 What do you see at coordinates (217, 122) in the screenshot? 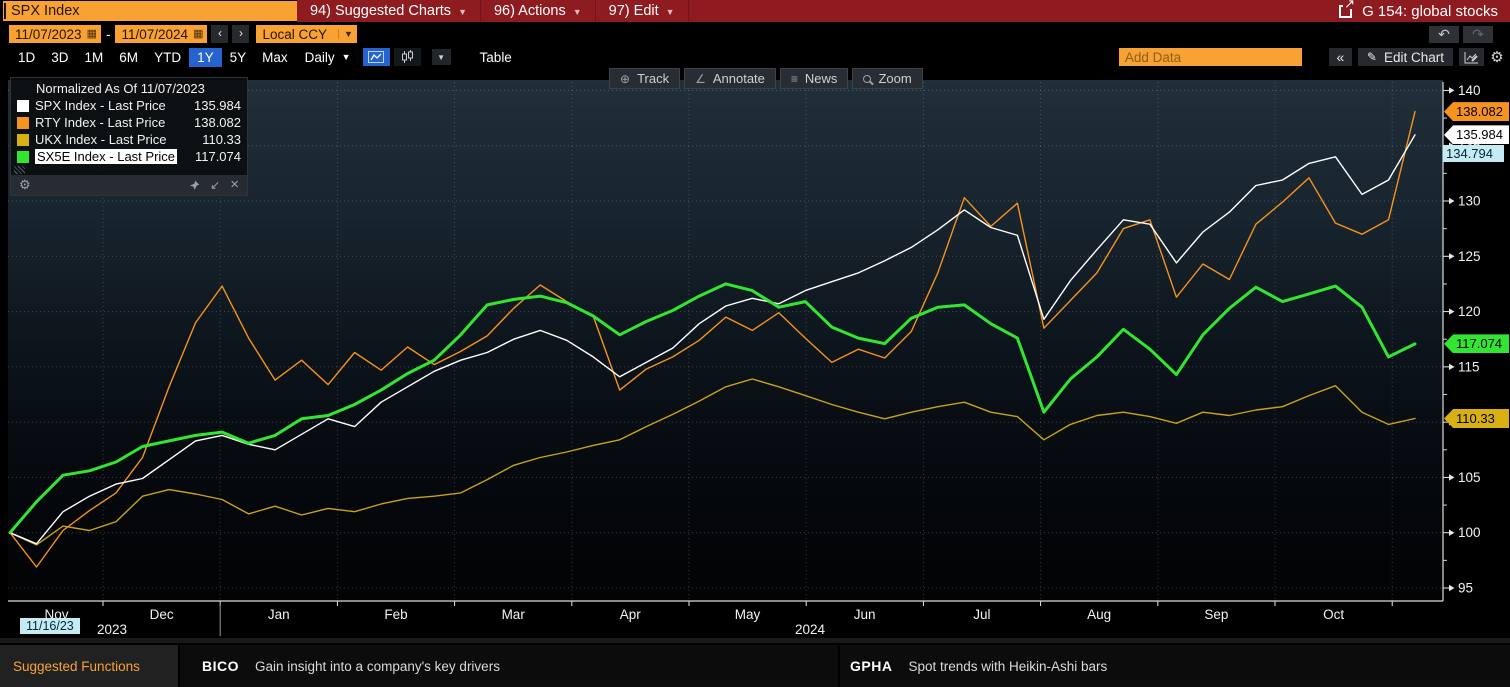
I see `legend-value: 138.082` at bounding box center [217, 122].